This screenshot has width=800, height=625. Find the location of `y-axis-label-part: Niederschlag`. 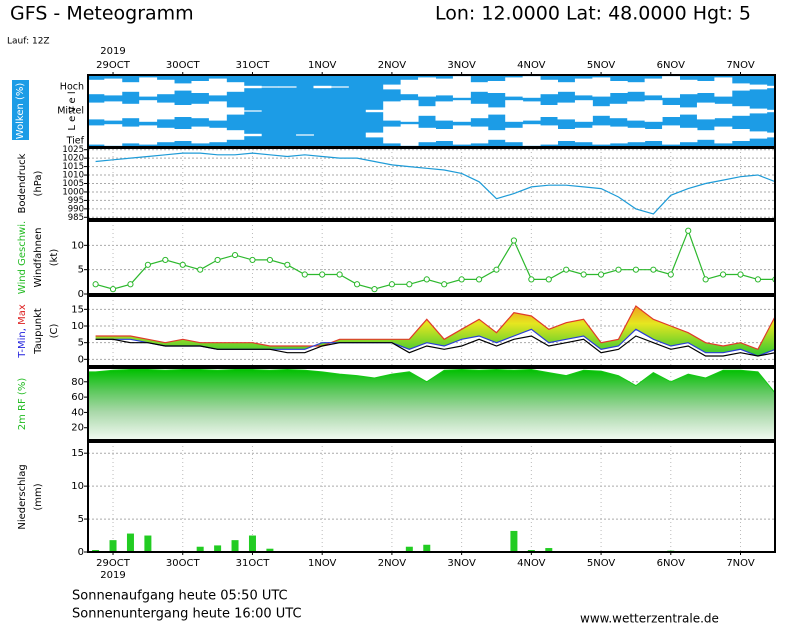

y-axis-label-part: Niederschlag is located at coordinates (22, 496).